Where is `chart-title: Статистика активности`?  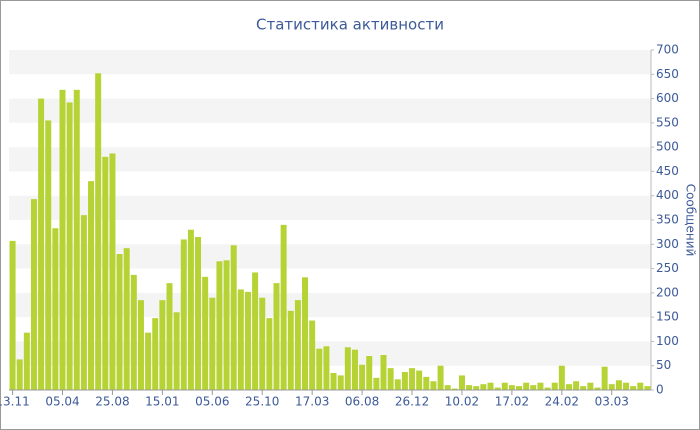
chart-title: Статистика активности is located at coordinates (350, 25).